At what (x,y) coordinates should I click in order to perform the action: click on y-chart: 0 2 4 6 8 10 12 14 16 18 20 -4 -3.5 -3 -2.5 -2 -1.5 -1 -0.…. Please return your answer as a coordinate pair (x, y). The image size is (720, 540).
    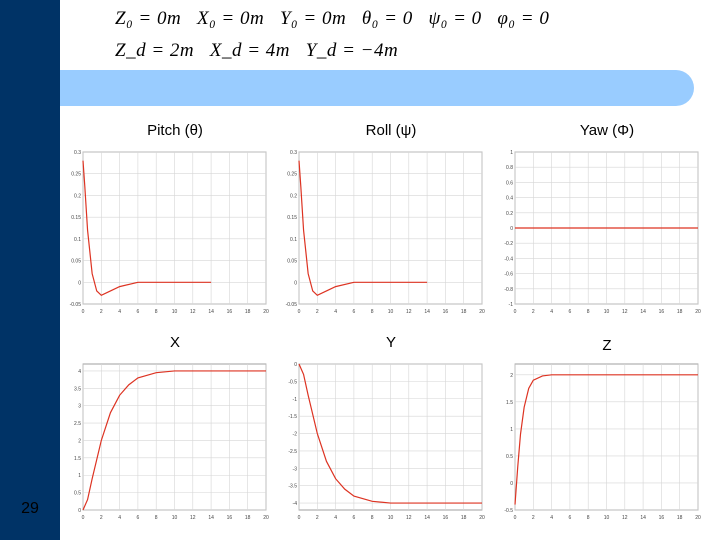
    Looking at the image, I should click on (383, 441).